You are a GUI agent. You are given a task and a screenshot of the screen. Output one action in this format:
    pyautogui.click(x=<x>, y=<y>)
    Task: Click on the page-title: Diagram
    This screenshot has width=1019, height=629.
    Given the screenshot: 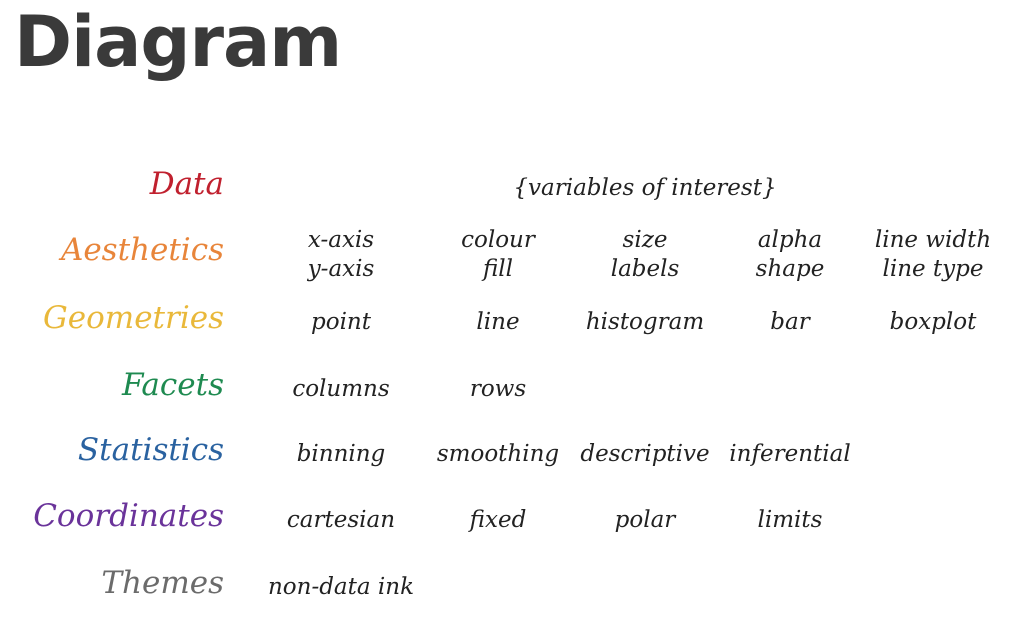 What is the action you would take?
    pyautogui.click(x=178, y=42)
    